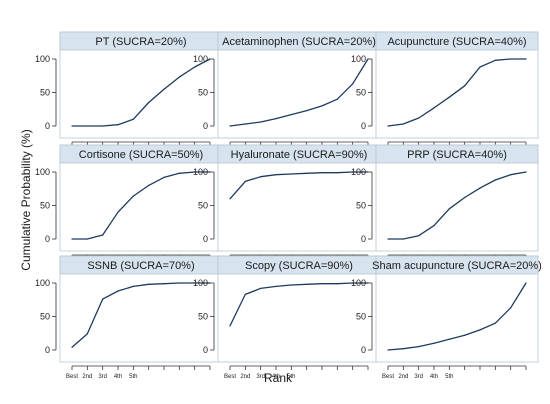 The height and width of the screenshot is (404, 550). Describe the element at coordinates (26, 199) in the screenshot. I see `y-axis-label: Cumulative Probability (%)` at that location.